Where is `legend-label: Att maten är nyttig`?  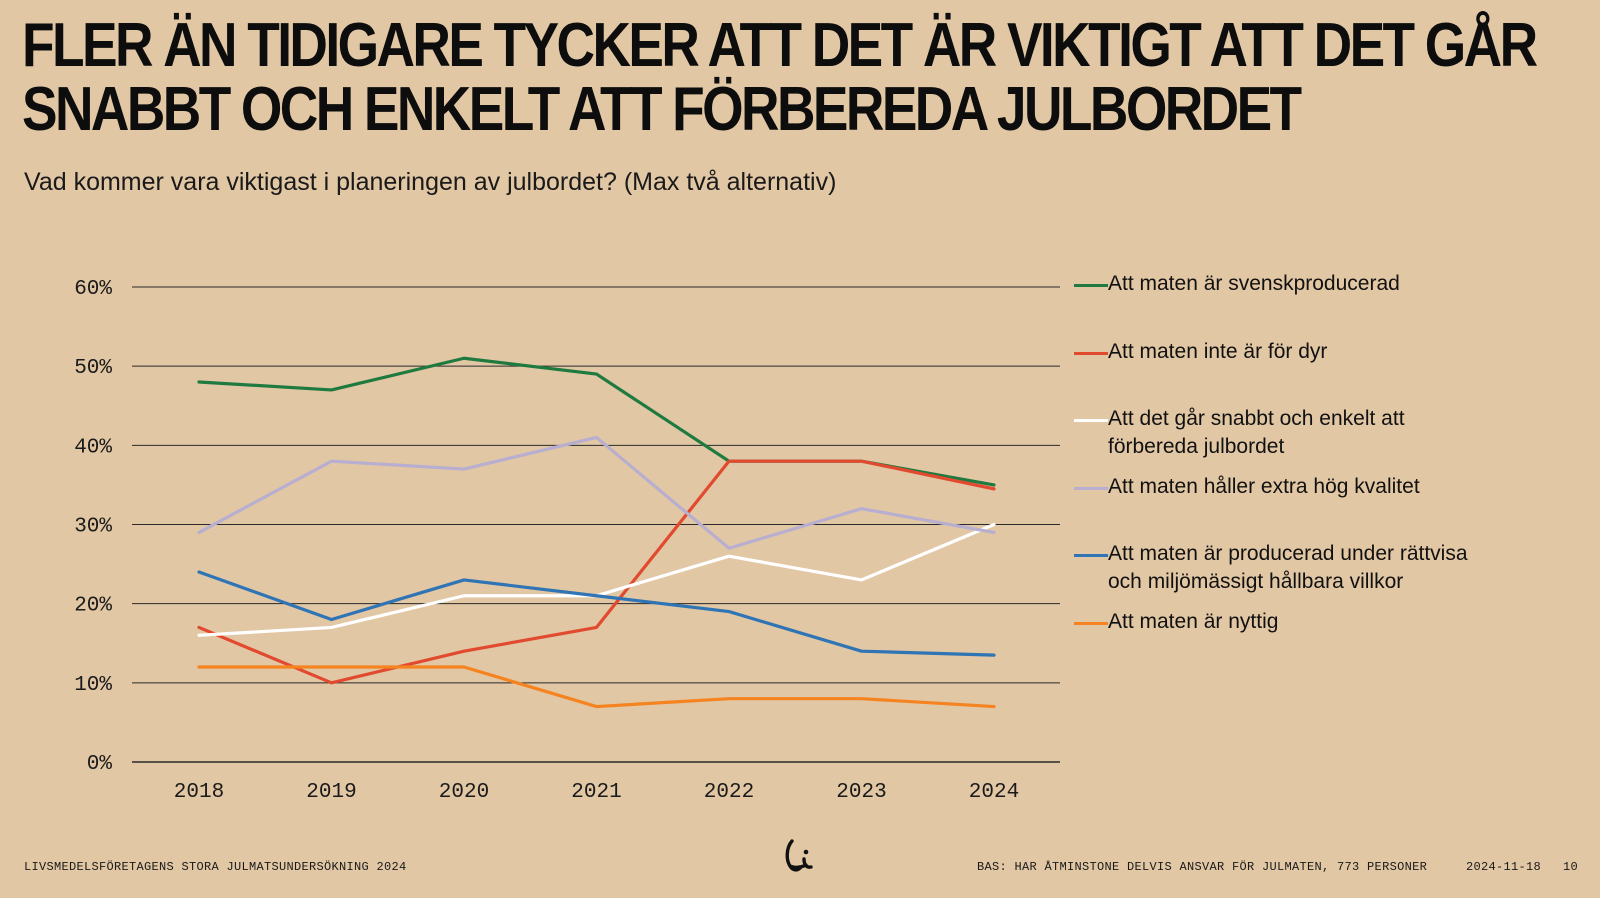
legend-label: Att maten är nyttig is located at coordinates (1193, 622).